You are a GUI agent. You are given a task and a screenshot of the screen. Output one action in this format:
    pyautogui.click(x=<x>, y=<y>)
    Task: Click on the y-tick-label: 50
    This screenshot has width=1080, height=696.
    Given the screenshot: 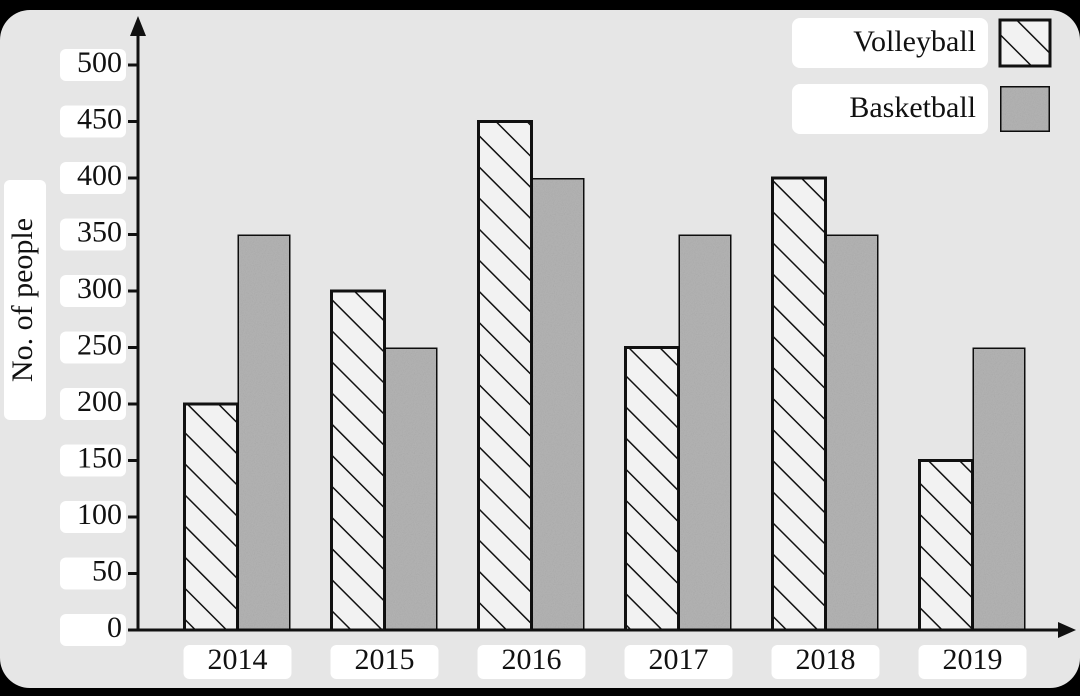 What is the action you would take?
    pyautogui.click(x=107, y=570)
    